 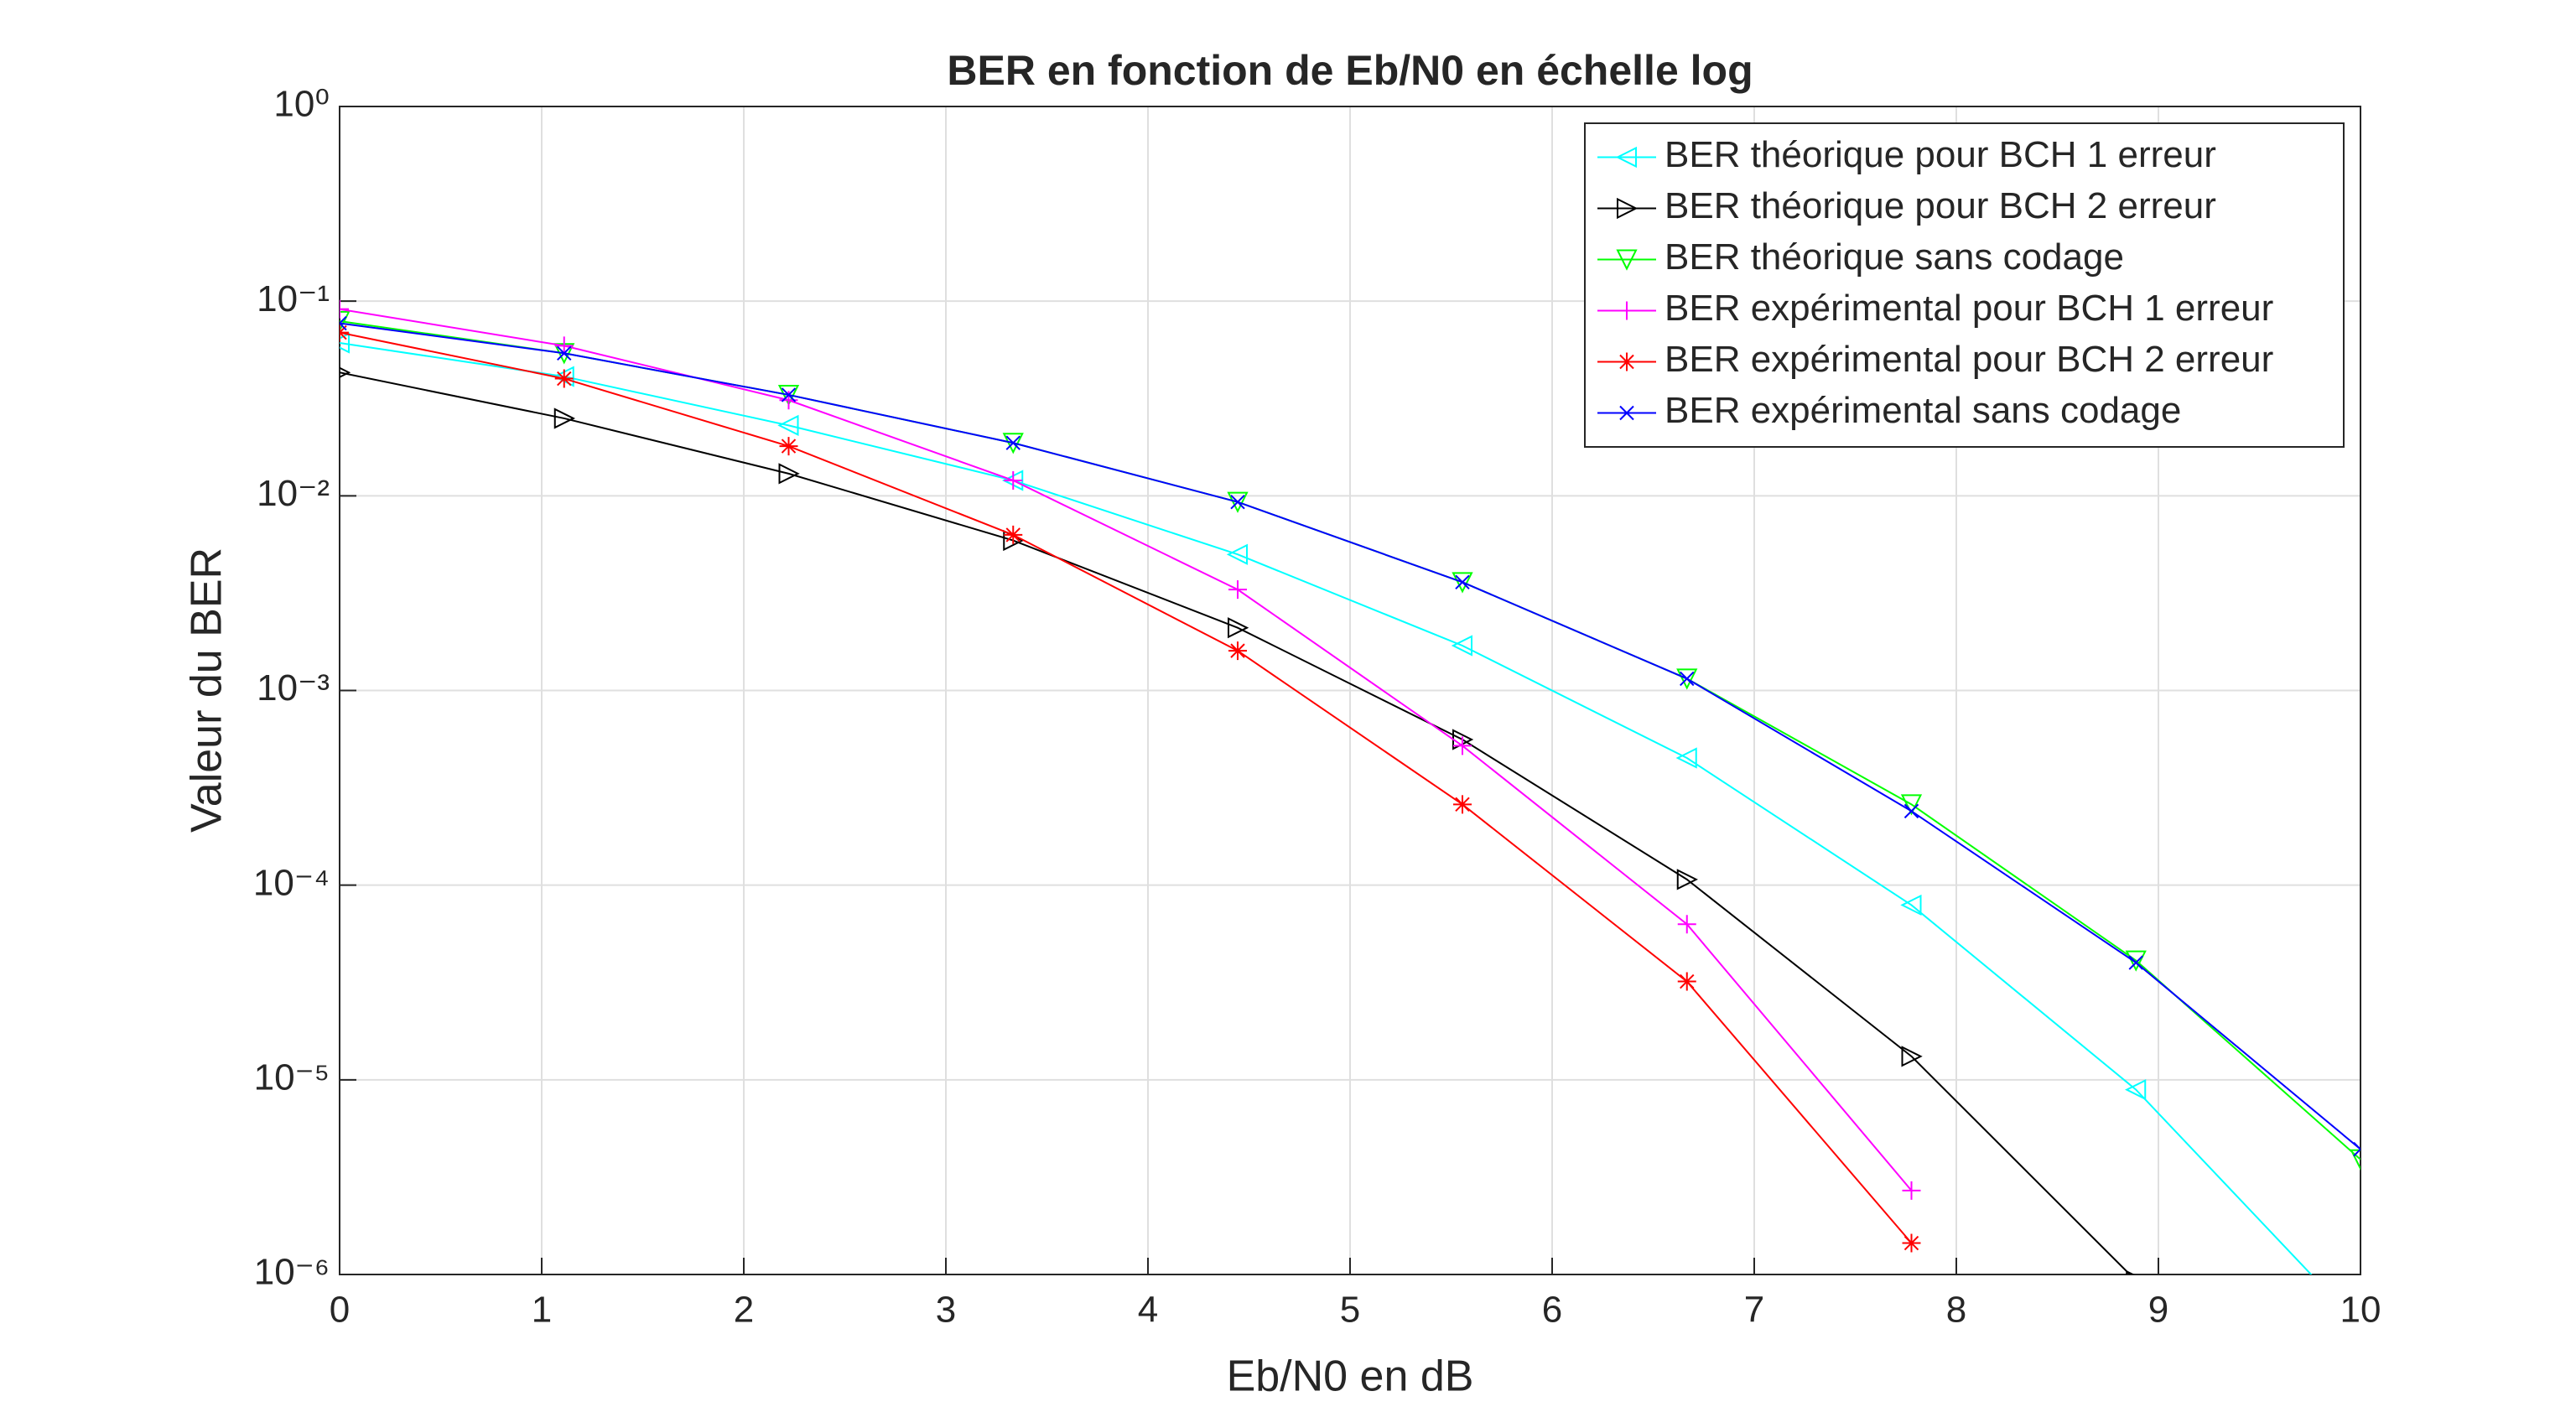 What do you see at coordinates (1350, 1377) in the screenshot?
I see `x-axis-label: Eb/N0 en dB` at bounding box center [1350, 1377].